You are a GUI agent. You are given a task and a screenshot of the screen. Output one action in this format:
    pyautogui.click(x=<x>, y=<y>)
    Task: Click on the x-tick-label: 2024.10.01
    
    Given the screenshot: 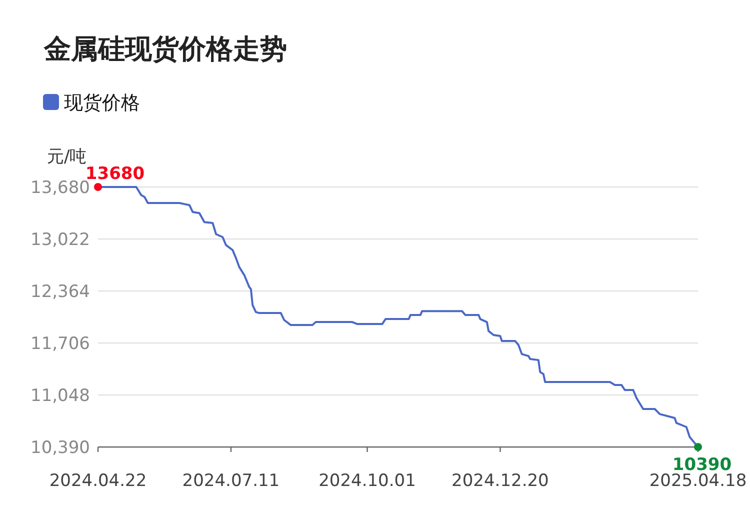 What is the action you would take?
    pyautogui.click(x=367, y=481)
    